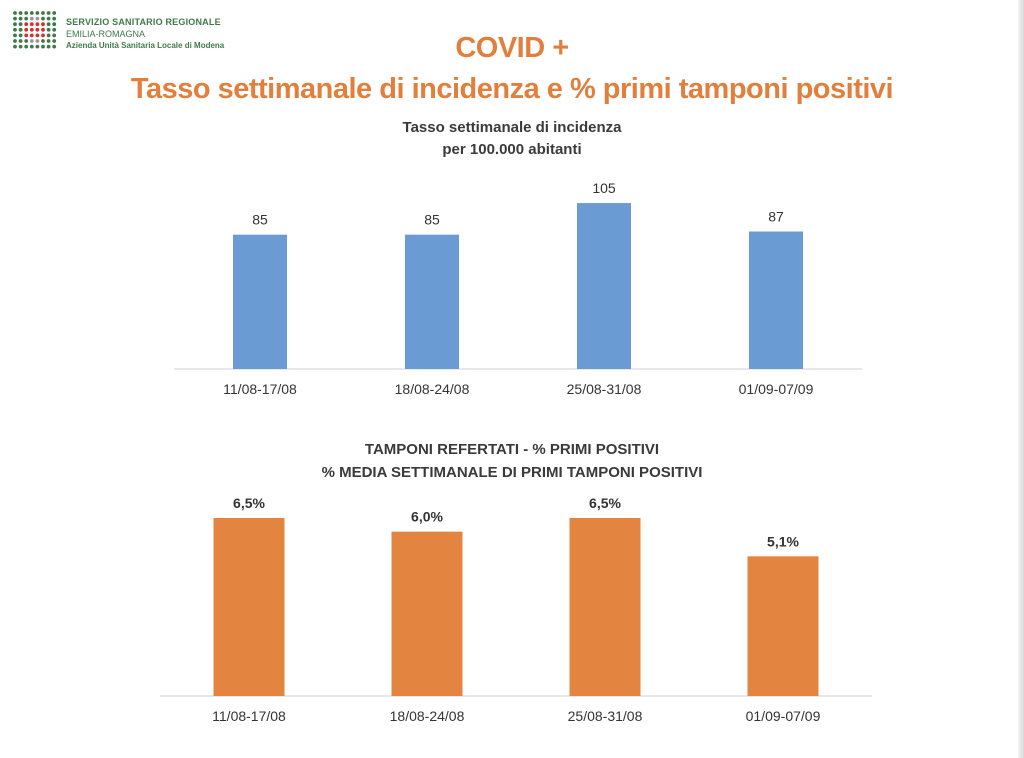 This screenshot has height=758, width=1024. I want to click on logo-dot-grid-icon, so click(35, 30).